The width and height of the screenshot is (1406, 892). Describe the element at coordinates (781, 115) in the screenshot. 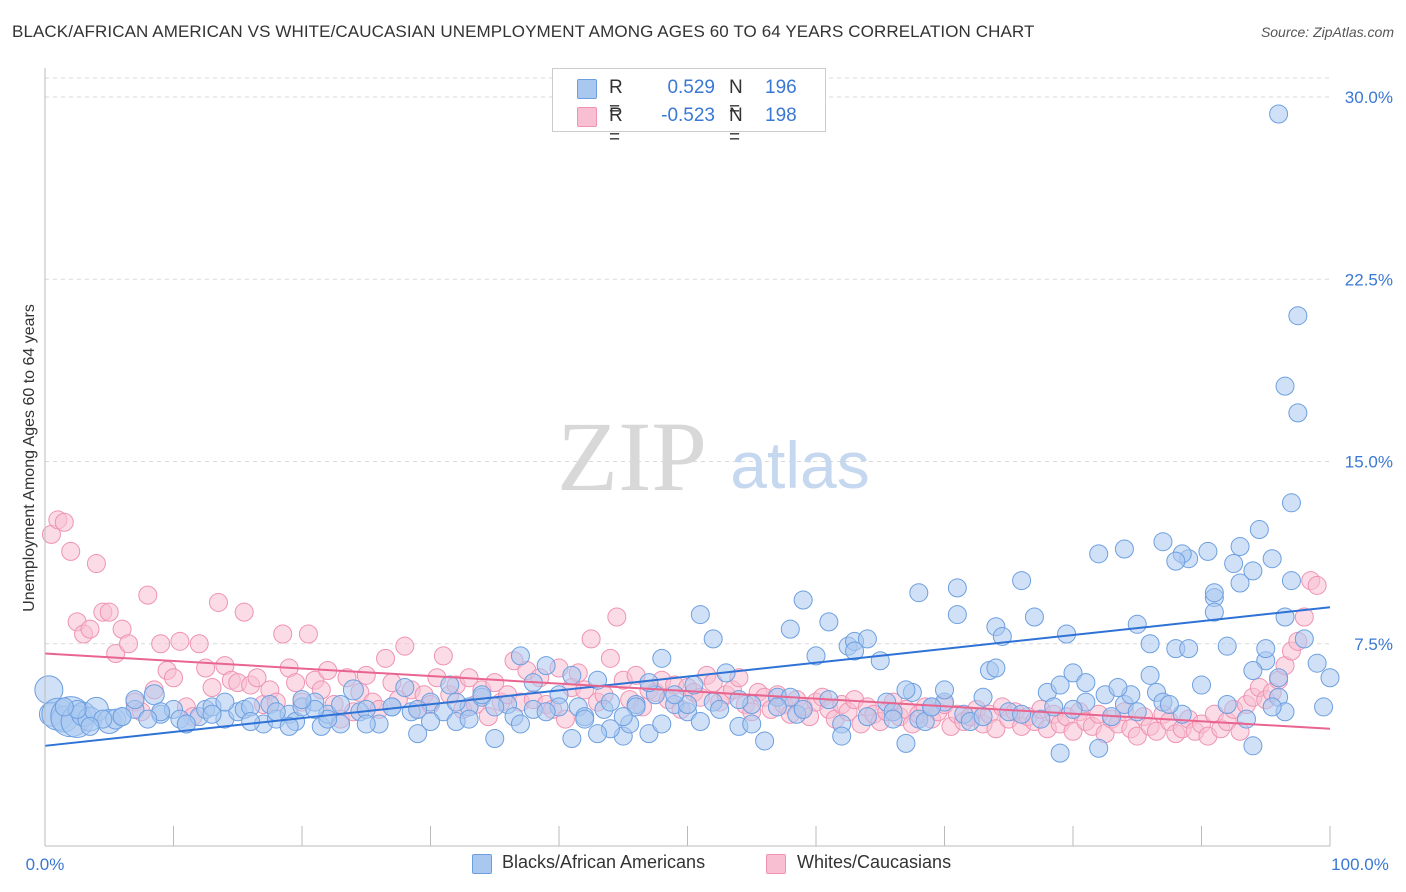

I see `legend-n-value: 198` at that location.